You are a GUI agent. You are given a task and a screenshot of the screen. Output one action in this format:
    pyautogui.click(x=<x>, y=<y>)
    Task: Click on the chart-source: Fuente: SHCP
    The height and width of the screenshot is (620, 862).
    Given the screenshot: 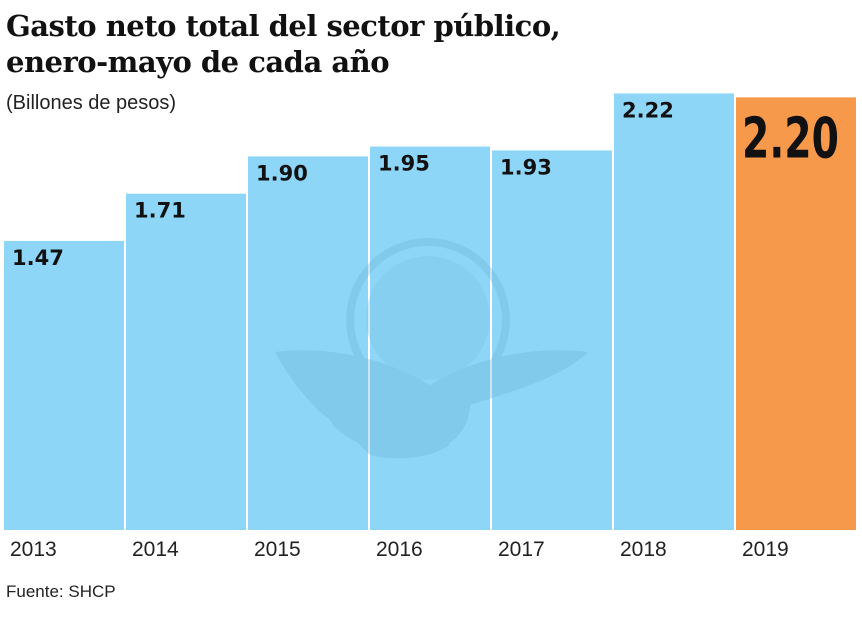 What is the action you would take?
    pyautogui.click(x=61, y=591)
    